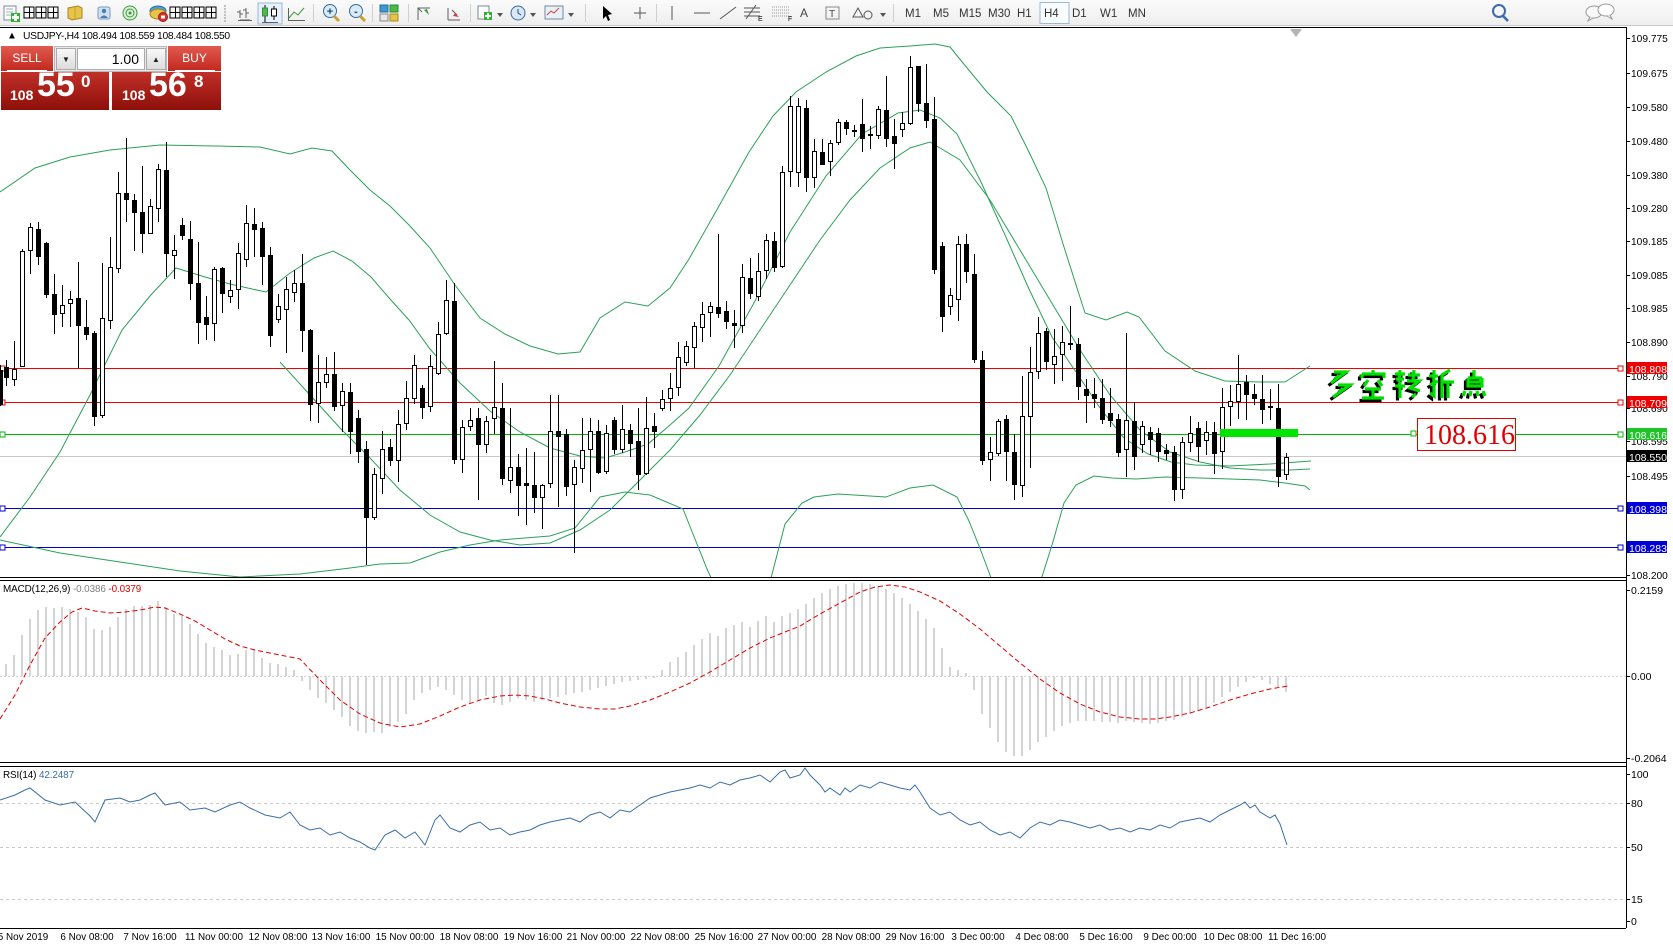  What do you see at coordinates (913, 14) in the screenshot?
I see `svg-text: M1` at bounding box center [913, 14].